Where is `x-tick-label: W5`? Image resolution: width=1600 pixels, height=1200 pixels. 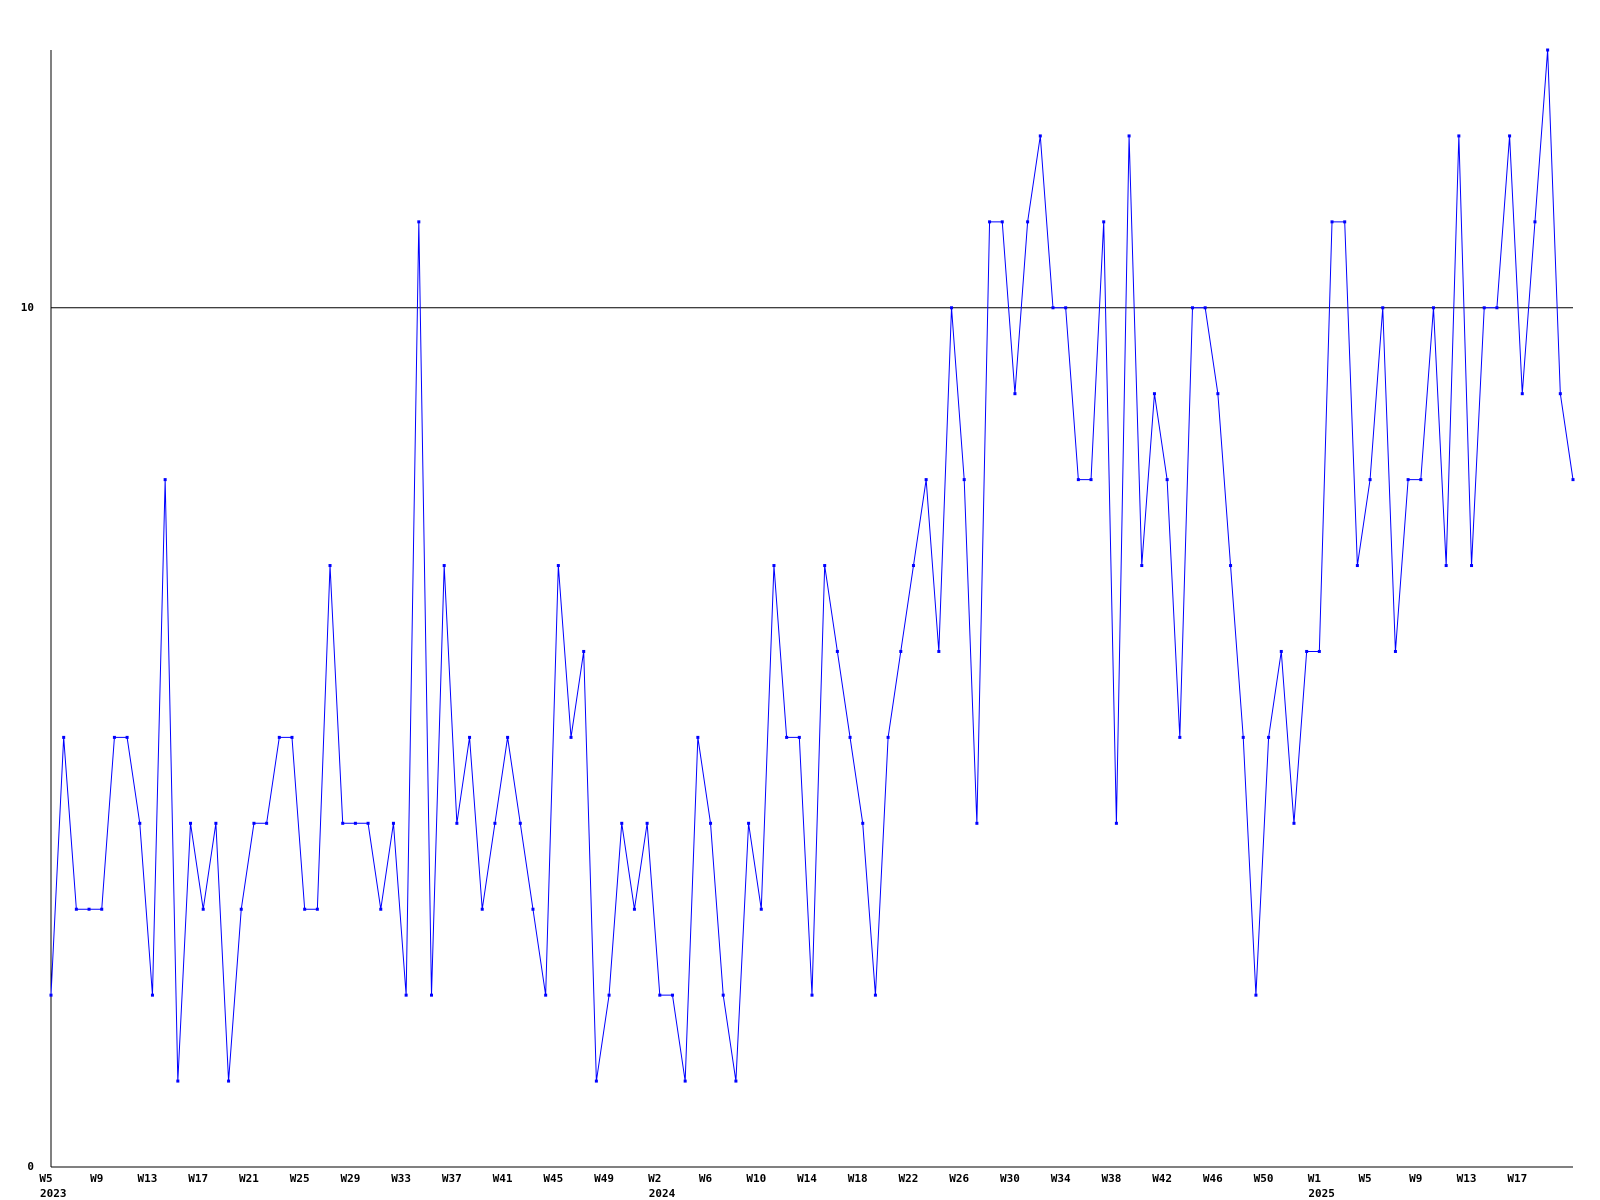
x-tick-label: W5 is located at coordinates (1364, 1178).